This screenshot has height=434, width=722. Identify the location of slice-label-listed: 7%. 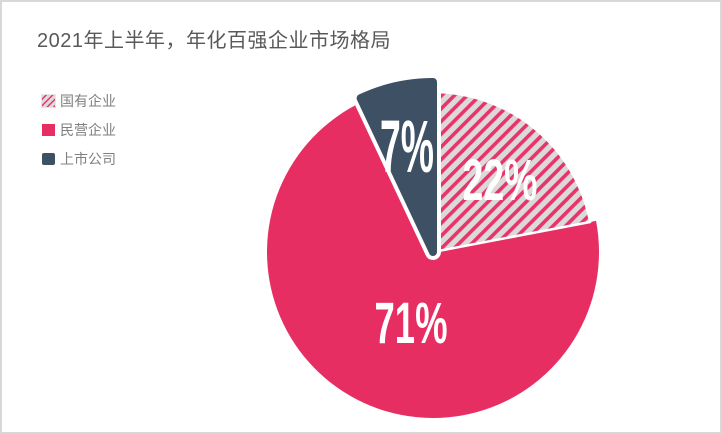
(407, 146).